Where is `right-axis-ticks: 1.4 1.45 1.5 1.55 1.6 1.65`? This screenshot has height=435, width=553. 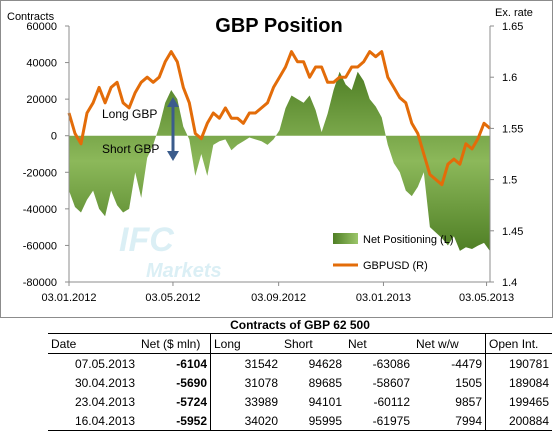
right-axis-ticks: 1.4 1.45 1.5 1.55 1.6 1.65 is located at coordinates (506, 155).